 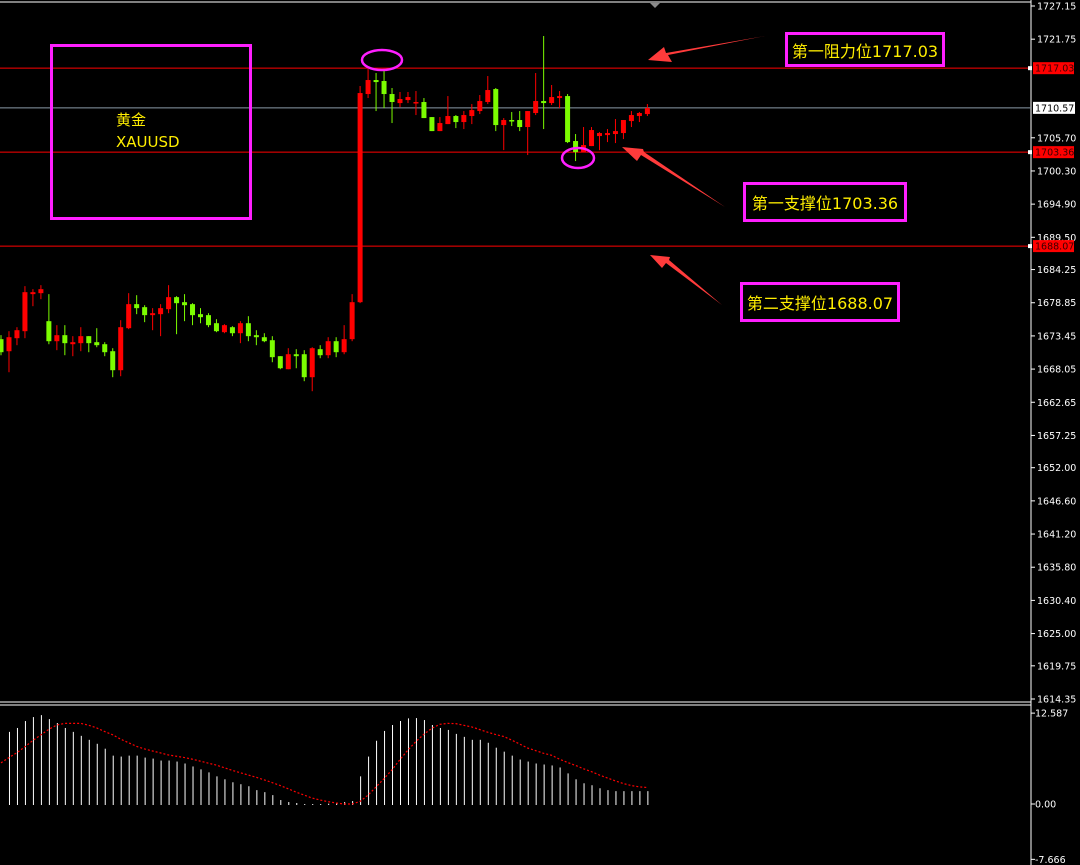 What do you see at coordinates (1045, 805) in the screenshot?
I see `indicator-tick-label: 0.00` at bounding box center [1045, 805].